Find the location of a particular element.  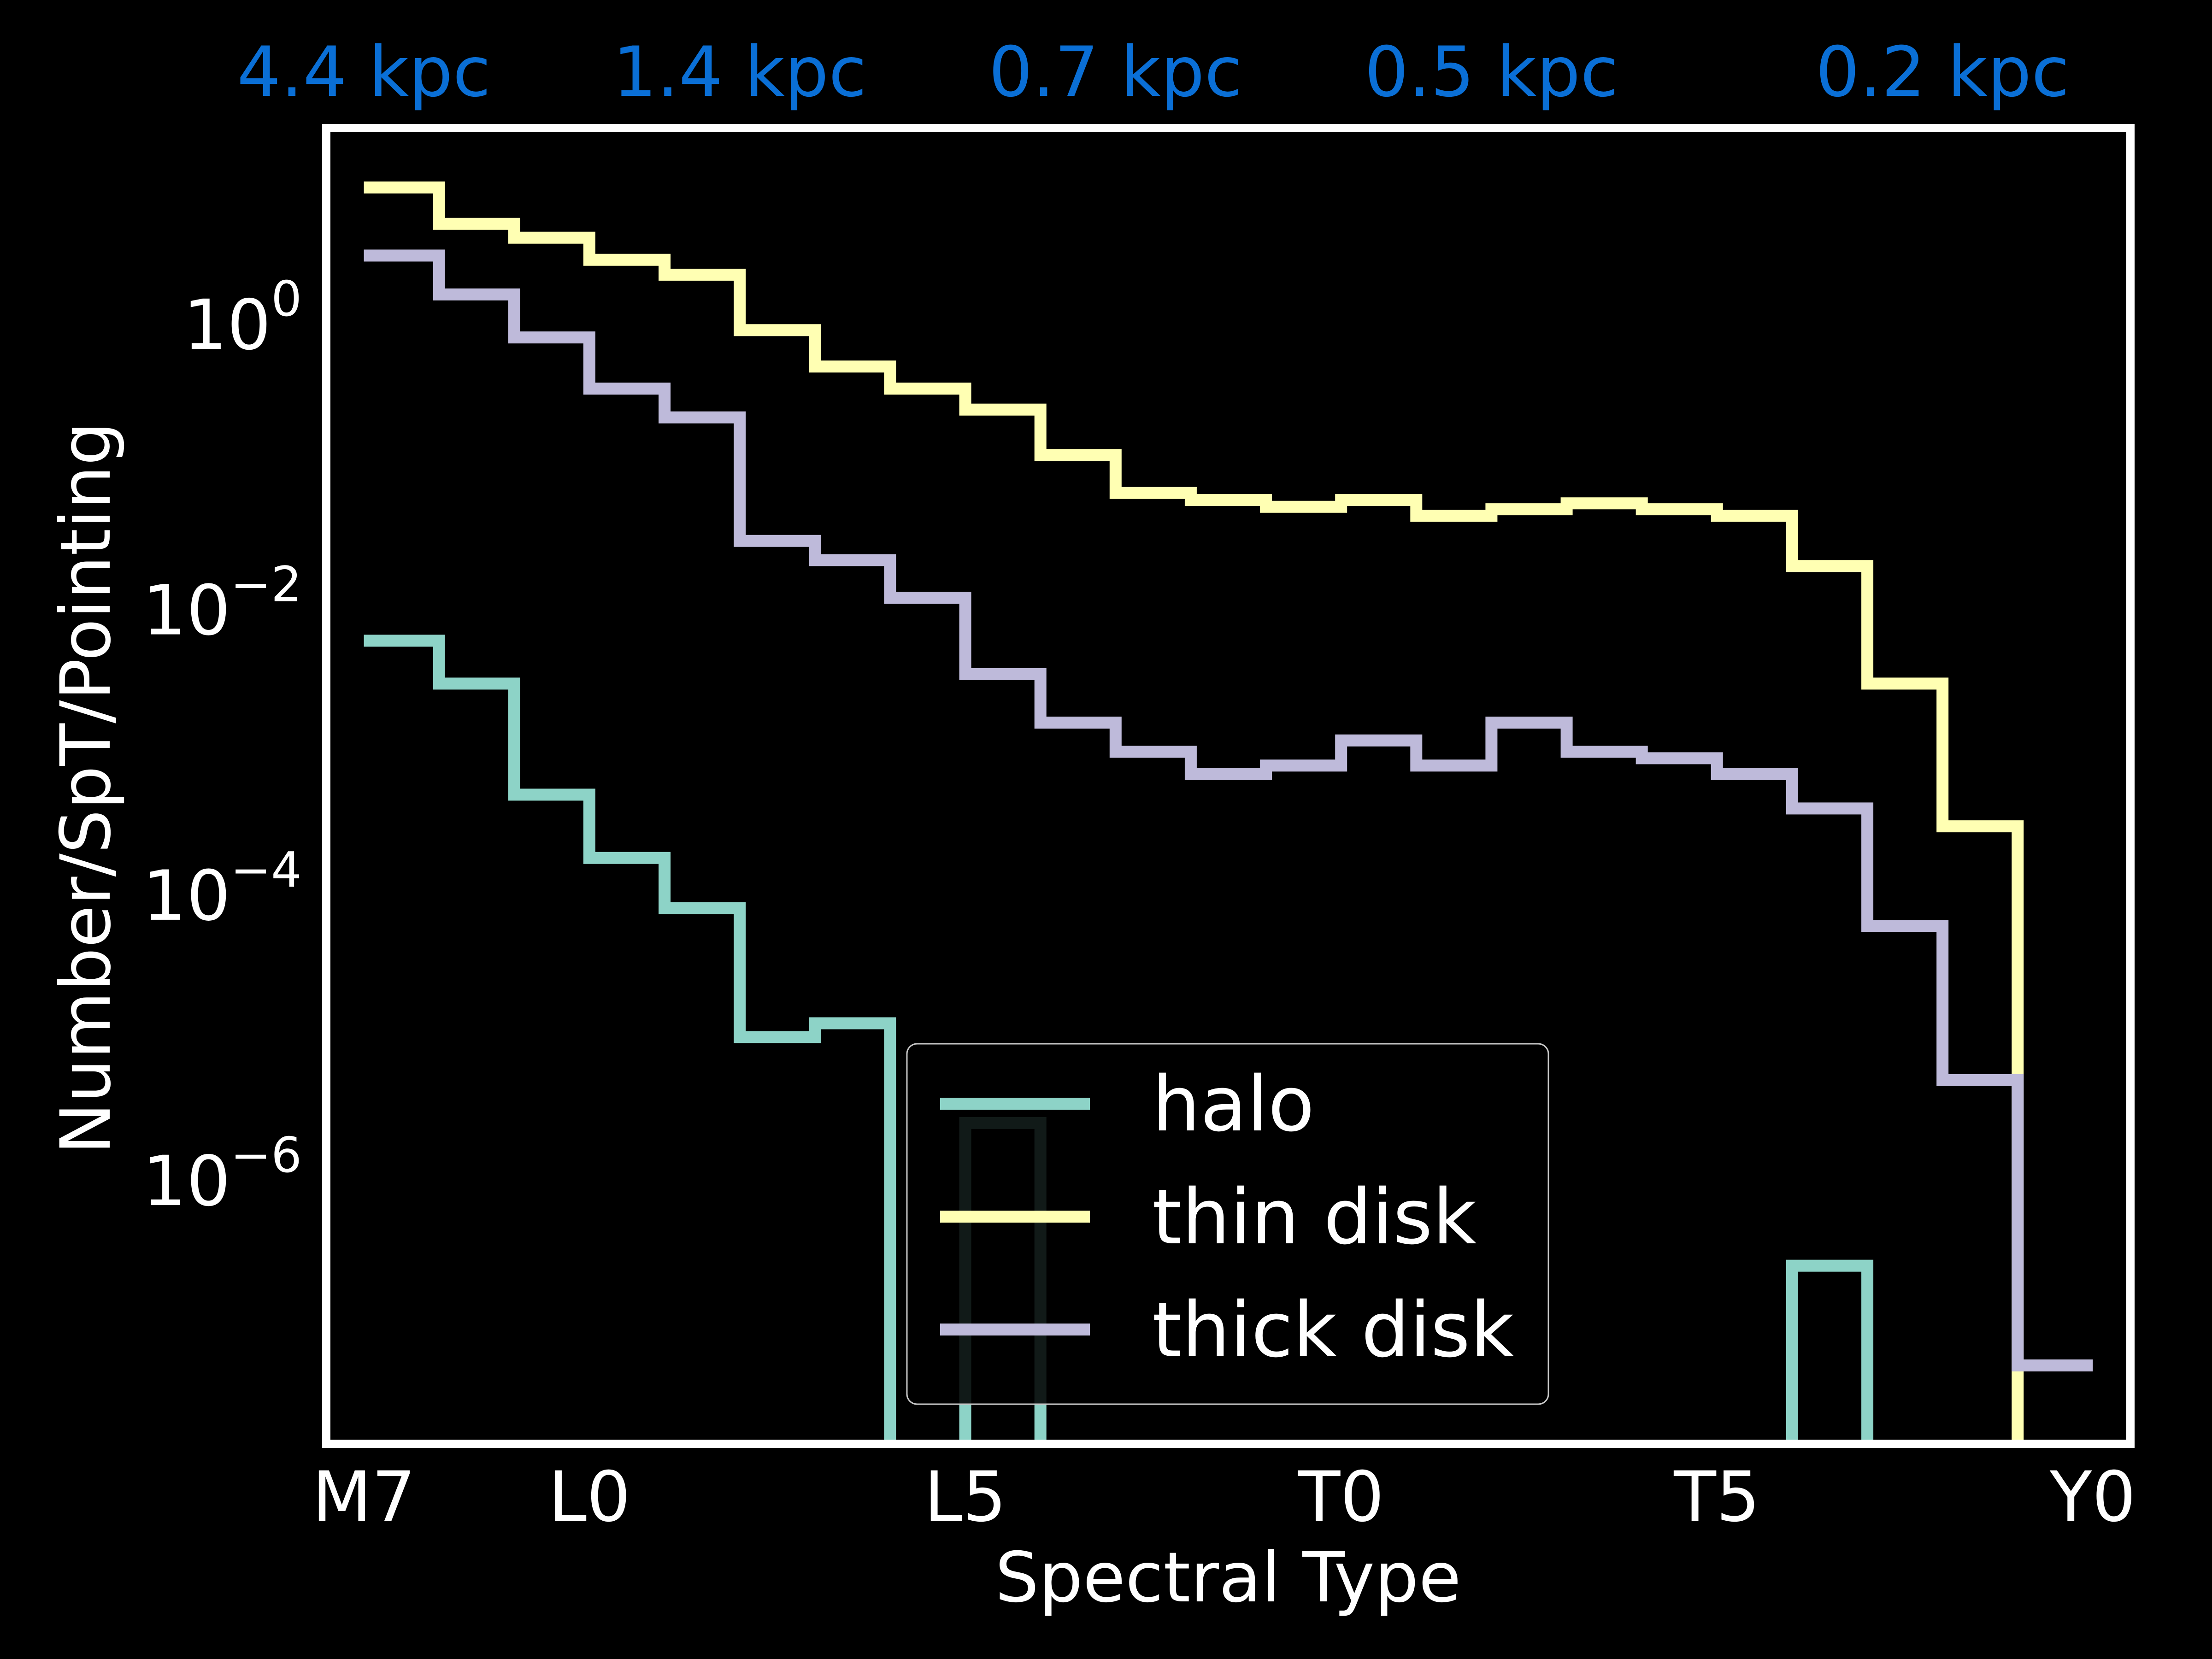

legend-label-thin-disk: thin disk is located at coordinates (1314, 1217).